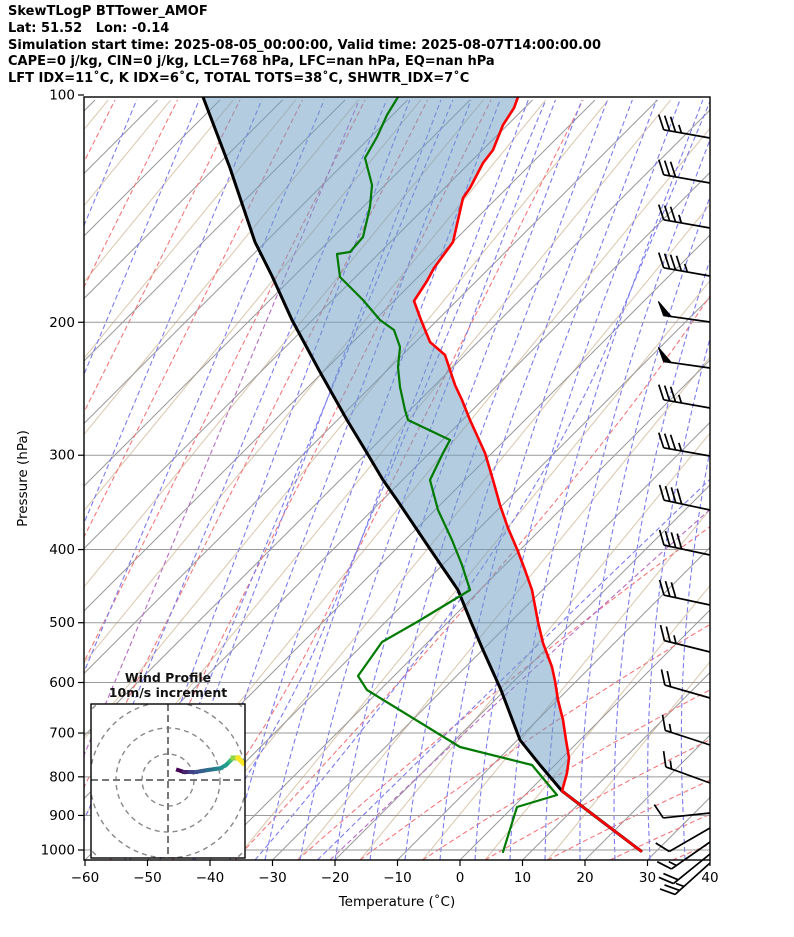  I want to click on pressure-tick-label: 1000, so click(58, 851).